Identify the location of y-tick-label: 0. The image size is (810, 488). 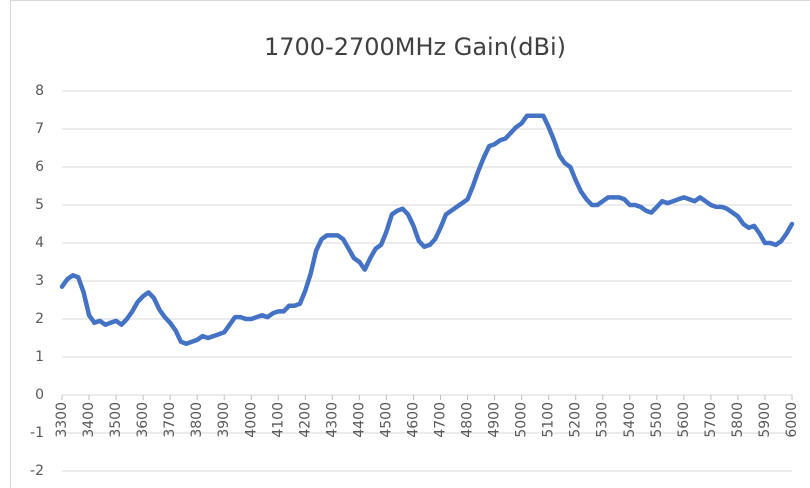
(39, 395).